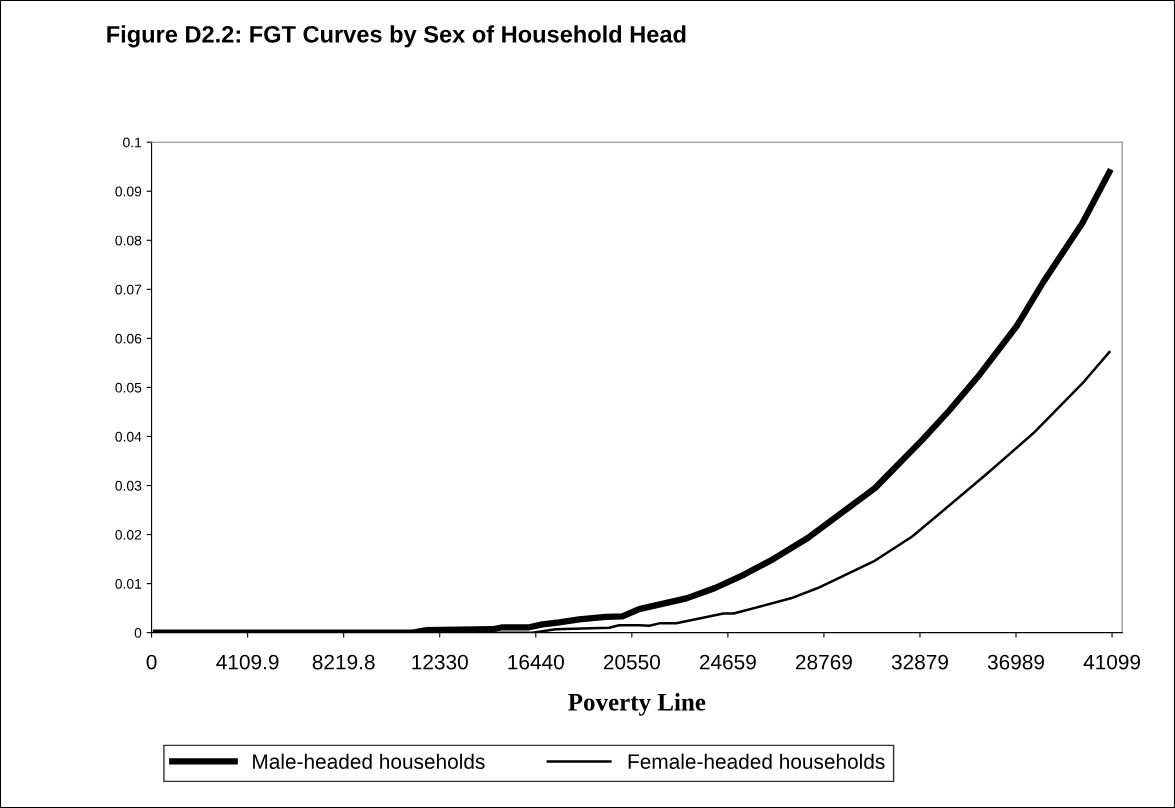 Image resolution: width=1175 pixels, height=808 pixels. What do you see at coordinates (637, 704) in the screenshot?
I see `x-axis-title: Poverty Line` at bounding box center [637, 704].